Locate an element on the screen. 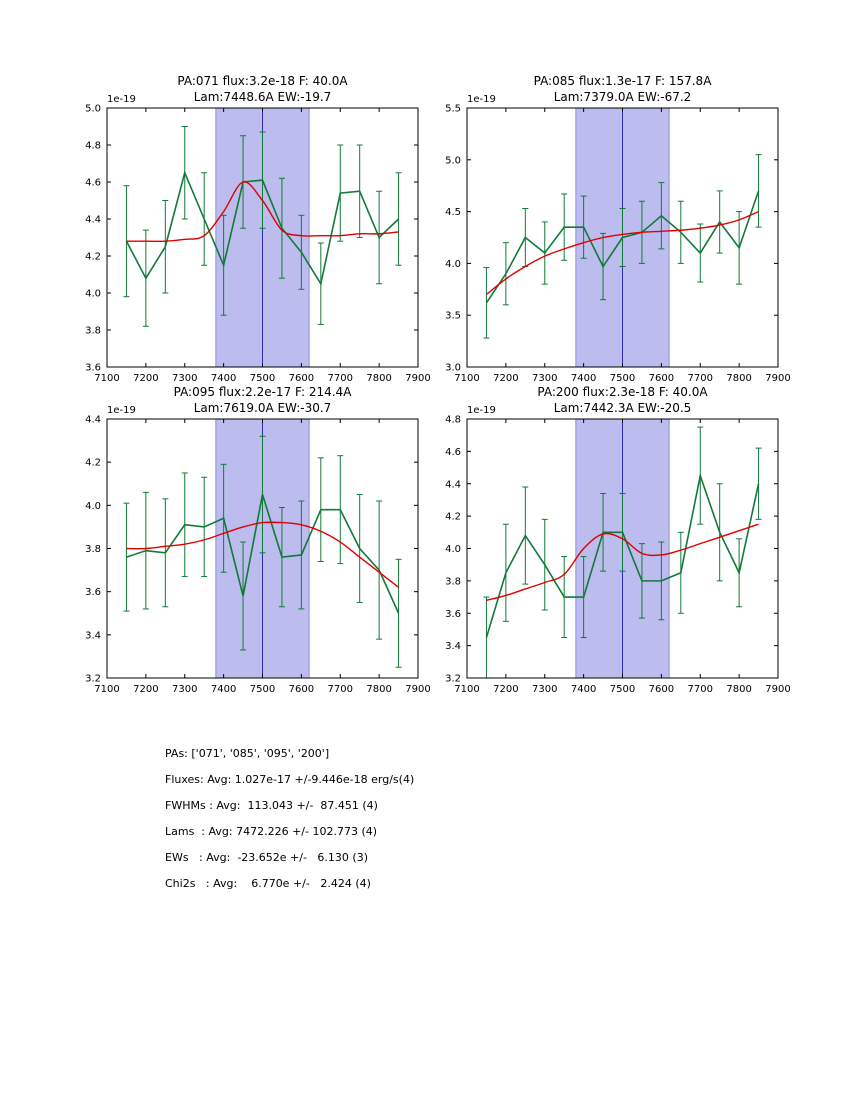 Image resolution: width=850 pixels, height=1100 pixels. y-tick-label: 4.5 is located at coordinates (453, 212).